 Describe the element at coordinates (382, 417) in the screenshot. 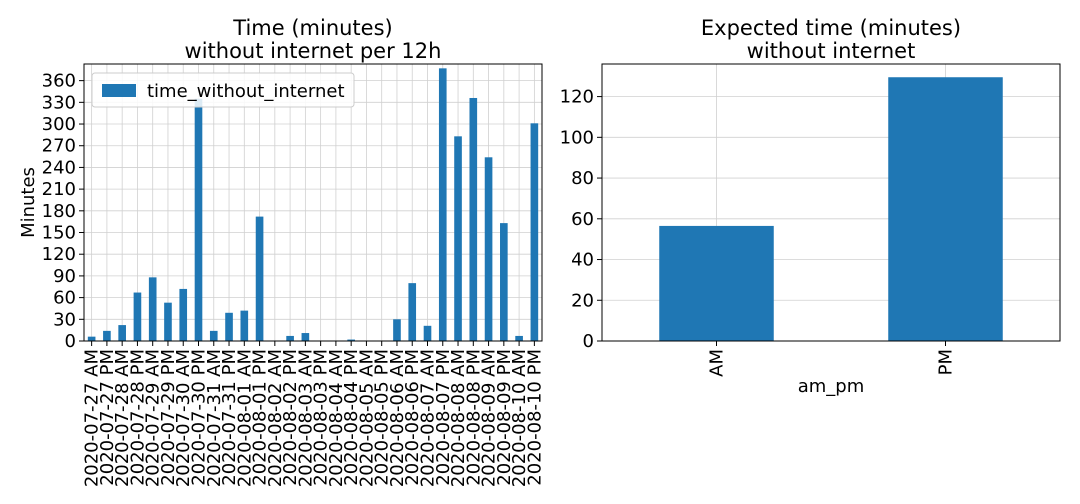

I see `x-tick-label: 2020-08-05 PM` at that location.